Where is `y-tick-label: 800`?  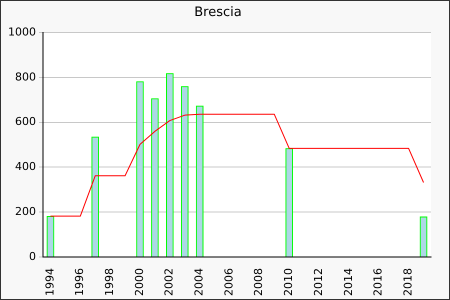 y-tick-label: 800 is located at coordinates (25, 77).